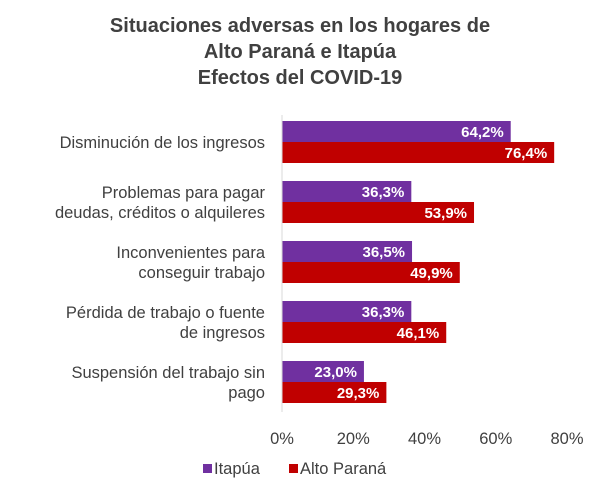 The image size is (600, 499). I want to click on data-label: 53,9%, so click(445, 213).